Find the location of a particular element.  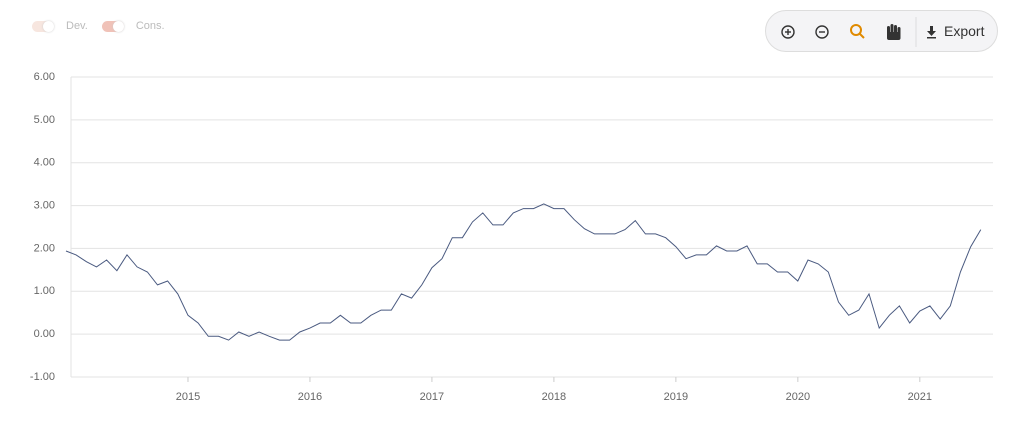

zoom is located at coordinates (857, 31).